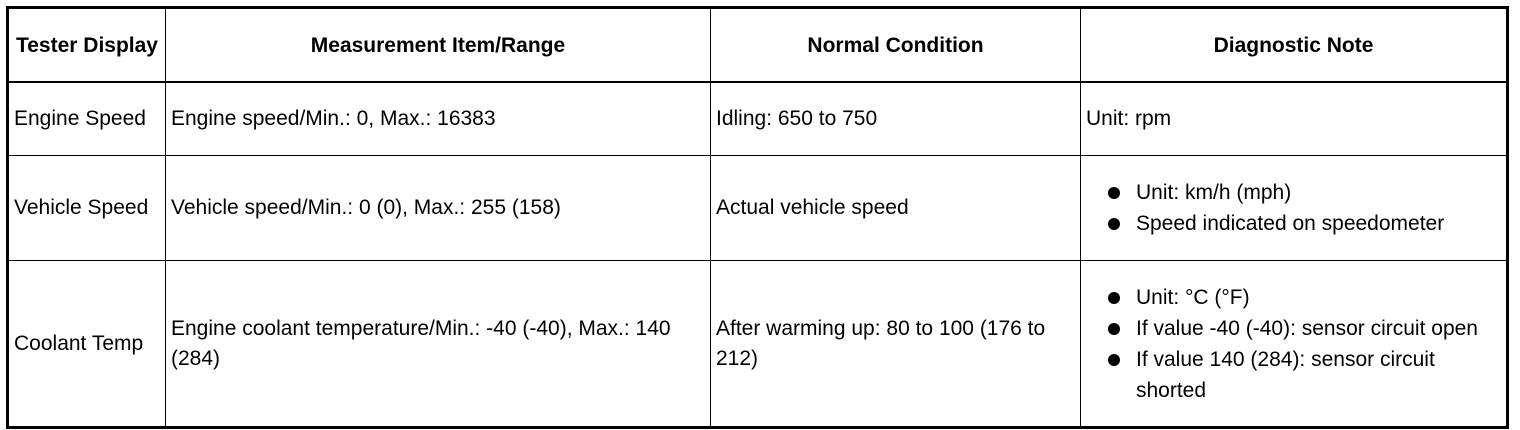 The width and height of the screenshot is (1520, 430). What do you see at coordinates (895, 208) in the screenshot?
I see `cell-normal-condition: Actual vehicle speed` at bounding box center [895, 208].